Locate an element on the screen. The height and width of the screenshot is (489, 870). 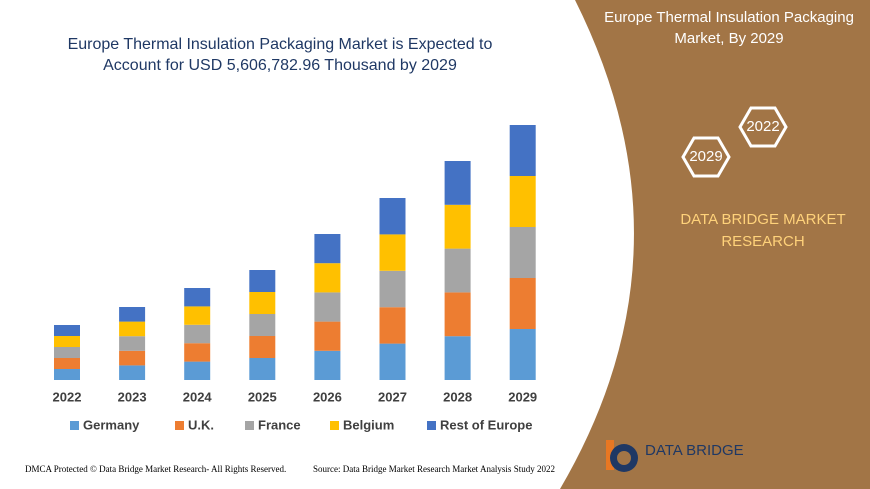
x-tick-label: 2022 is located at coordinates (67, 396).